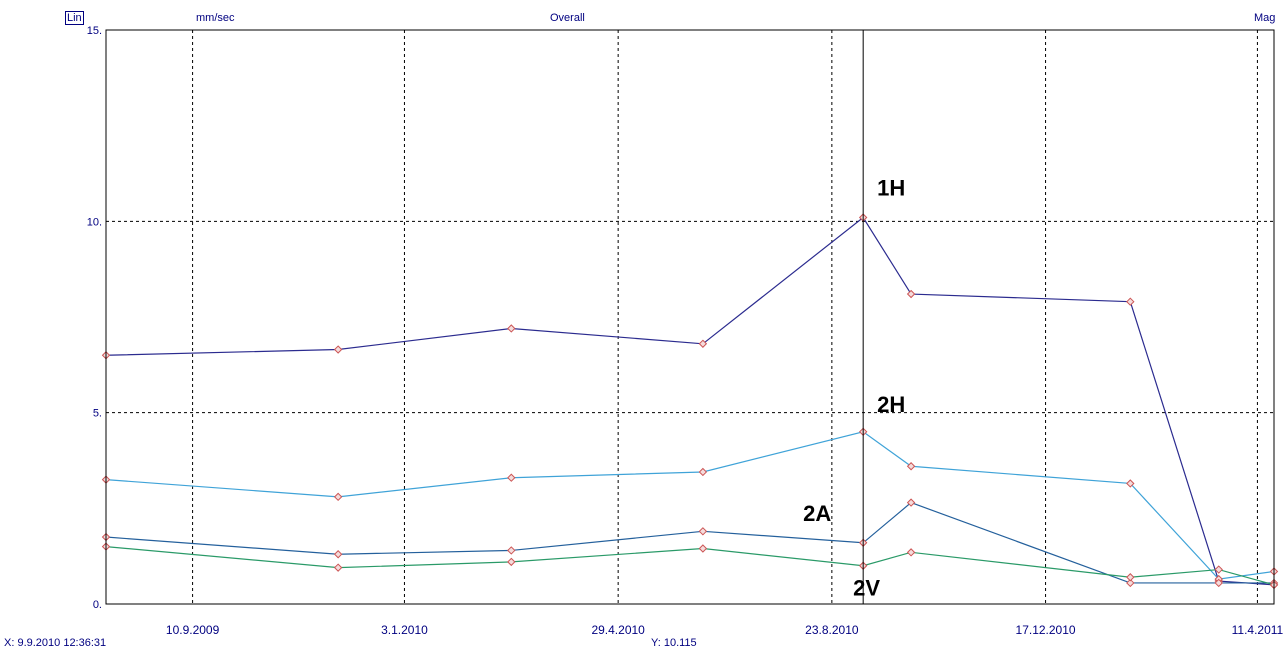 This screenshot has width=1284, height=652. Describe the element at coordinates (404, 630) in the screenshot. I see `x-tick-label: 3.1.2010` at that location.